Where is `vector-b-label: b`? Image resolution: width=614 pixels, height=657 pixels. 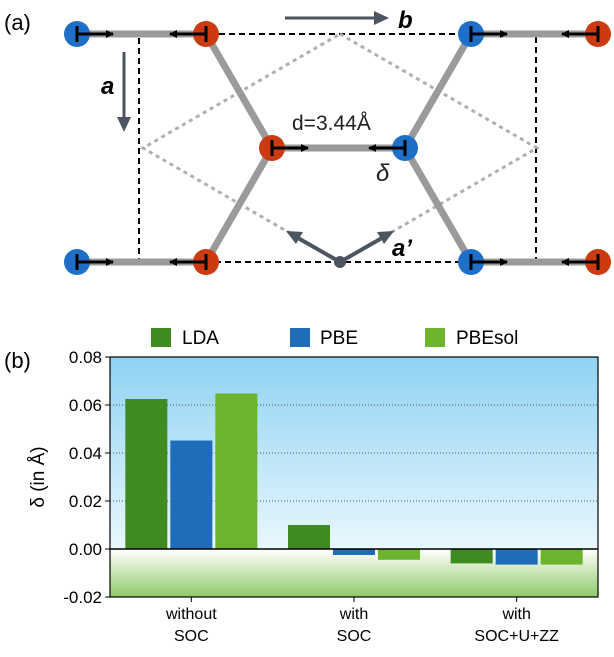
vector-b-label: b is located at coordinates (405, 20).